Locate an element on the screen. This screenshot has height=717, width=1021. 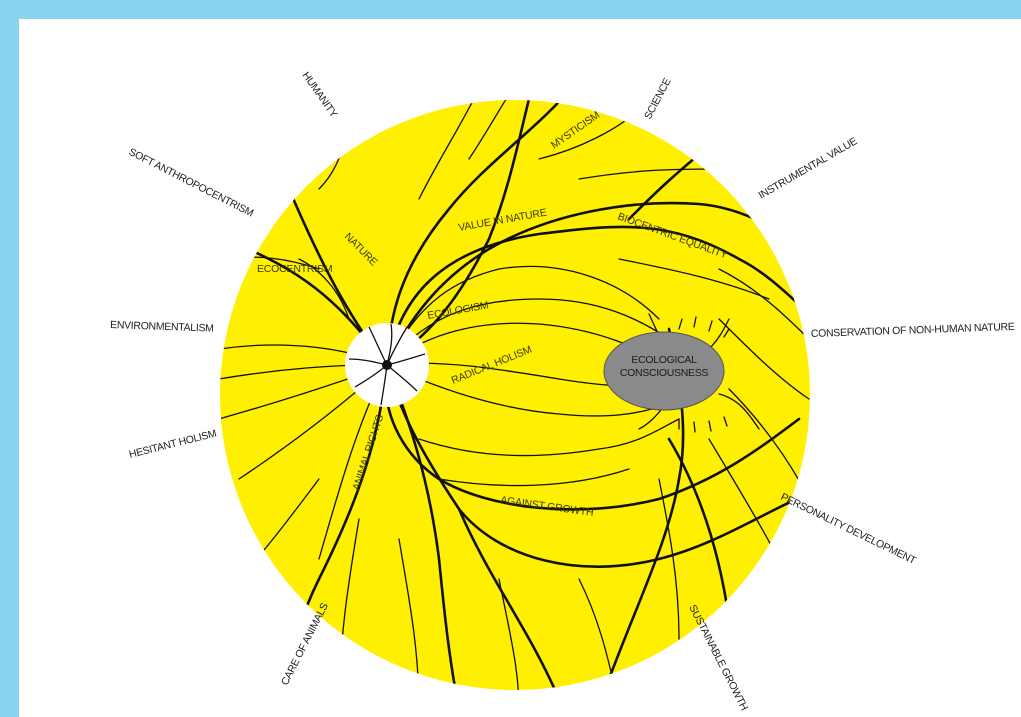
disc-center is located at coordinates (387, 365).